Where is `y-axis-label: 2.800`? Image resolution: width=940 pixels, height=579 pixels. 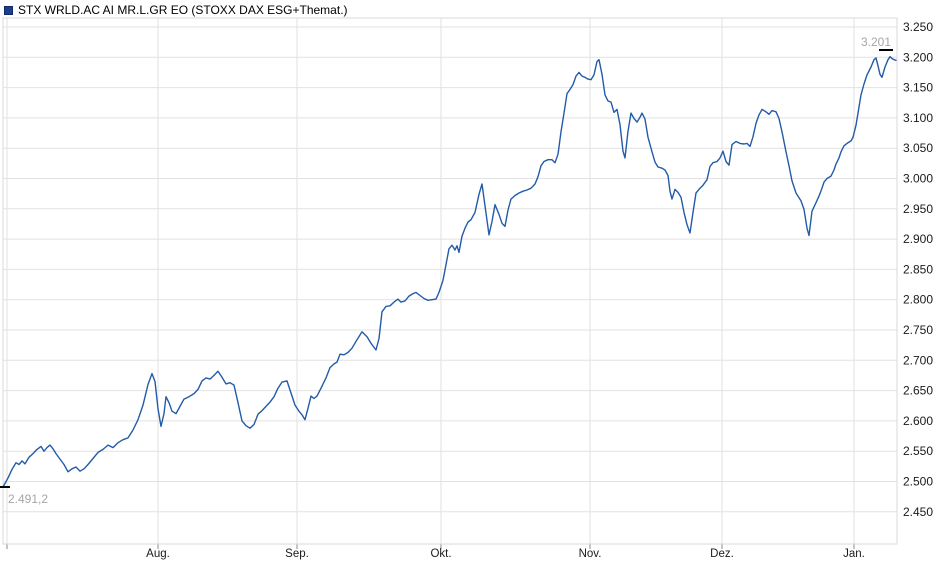 y-axis-label: 2.800 is located at coordinates (918, 300).